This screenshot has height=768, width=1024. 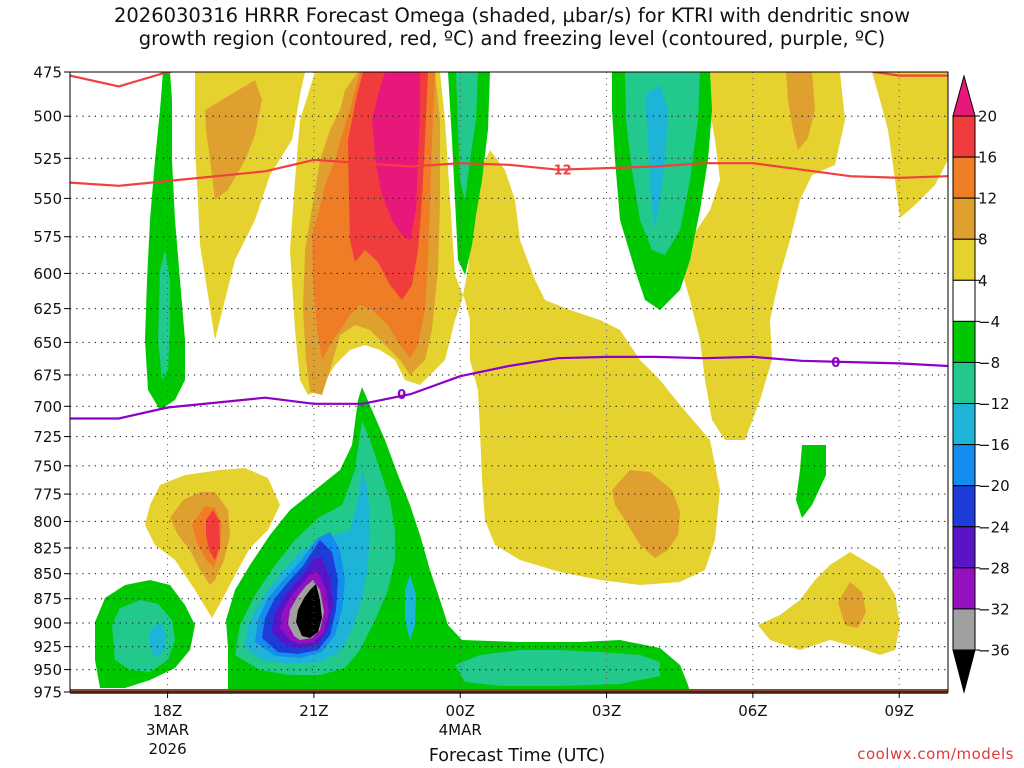 I want to click on y-tick-label: 525, so click(x=47, y=159).